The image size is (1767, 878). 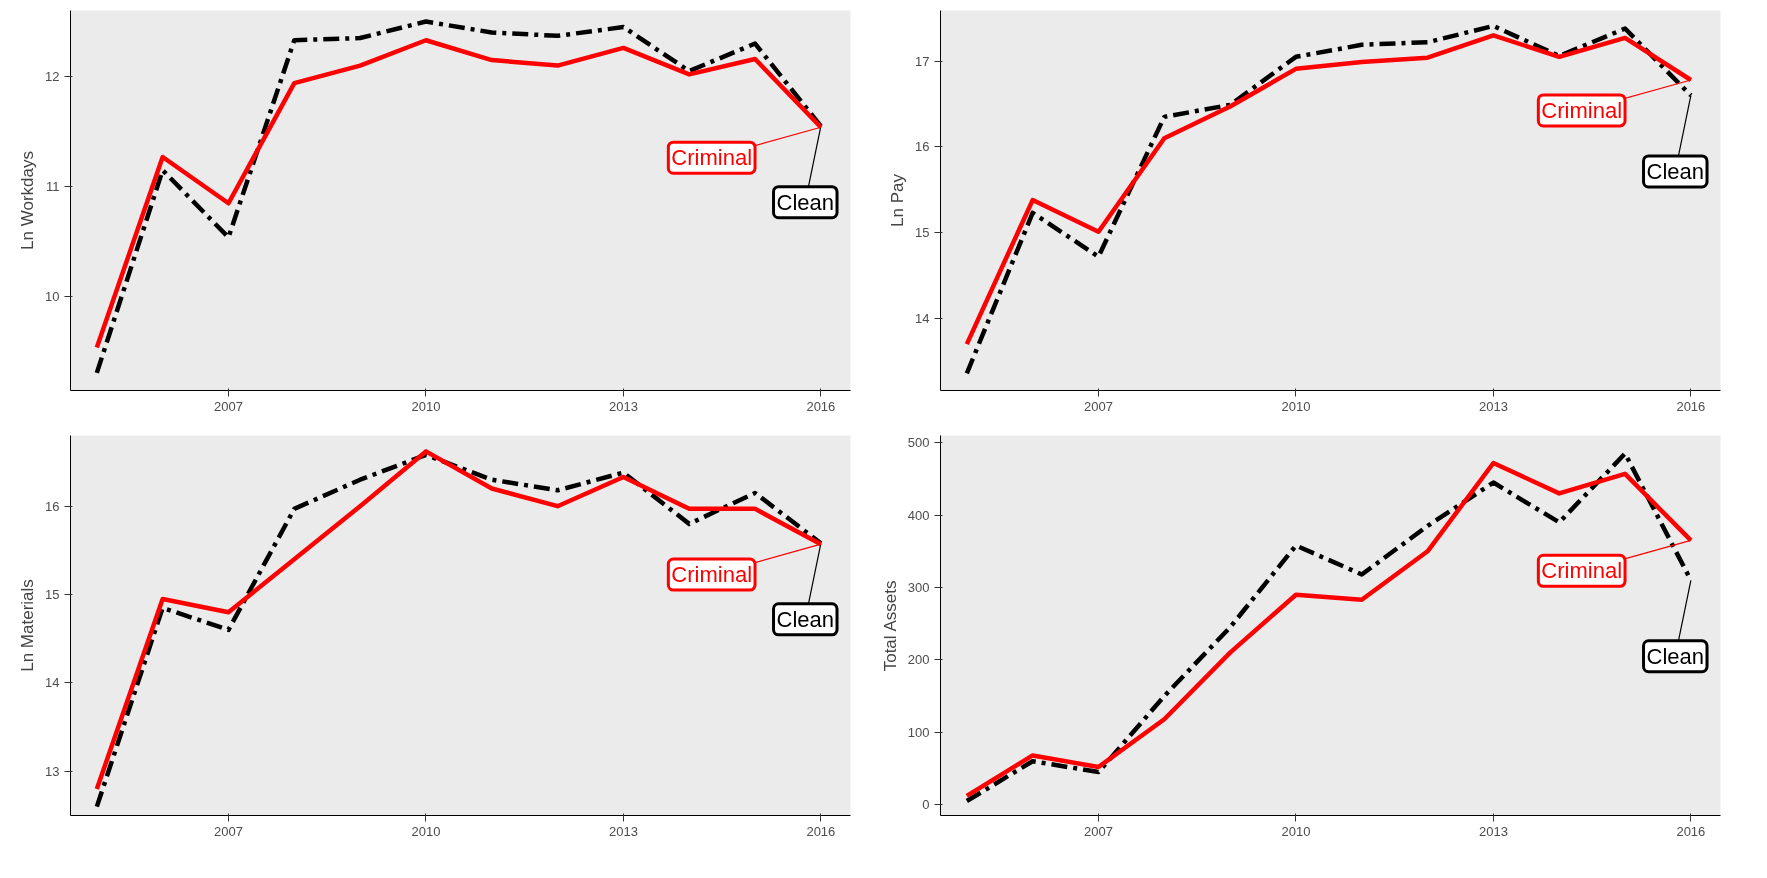 What do you see at coordinates (898, 200) in the screenshot?
I see `y-axis-title: Ln Pay` at bounding box center [898, 200].